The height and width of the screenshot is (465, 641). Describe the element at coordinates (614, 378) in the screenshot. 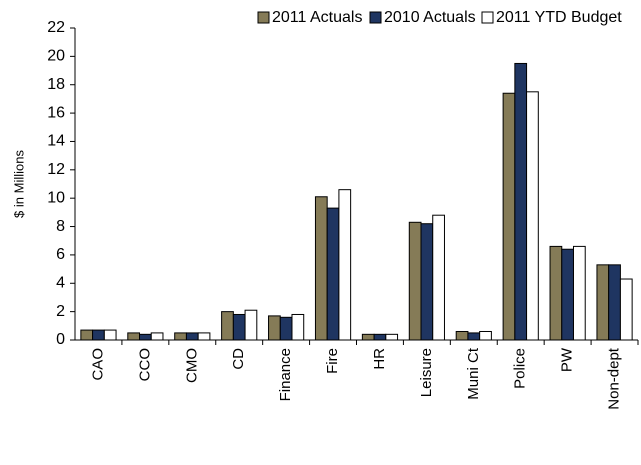

I see `x-tick-label: Non-dept` at that location.